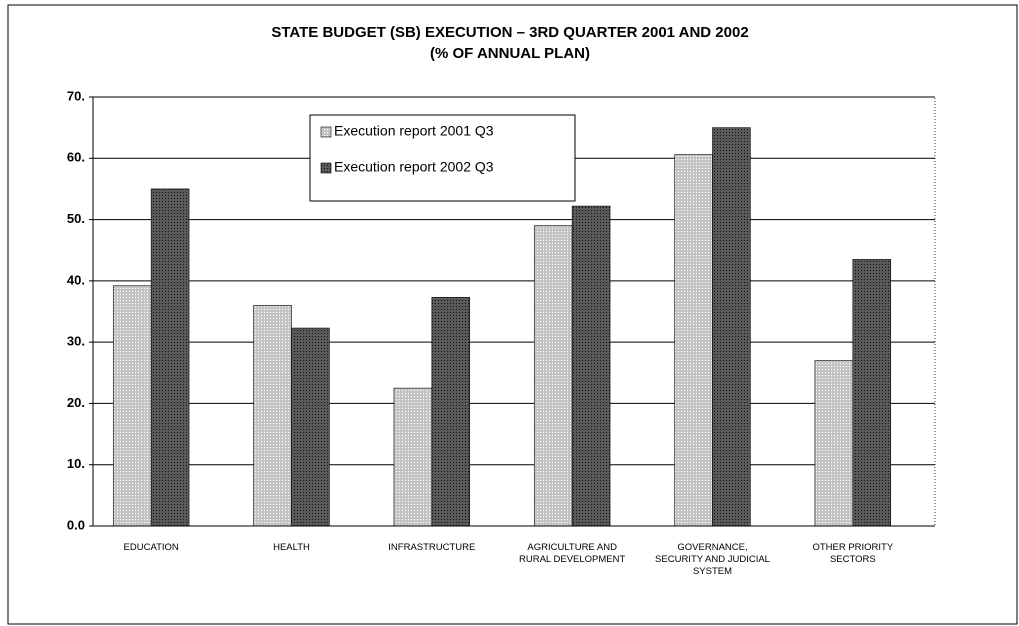 This screenshot has width=1019, height=626. I want to click on x-tick-label: OTHER PRIORITY SECTORS, so click(853, 553).